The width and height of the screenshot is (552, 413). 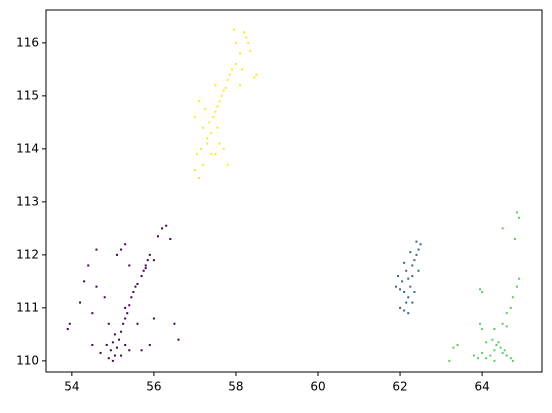 I want to click on y-tick-label: 111, so click(x=27, y=307).